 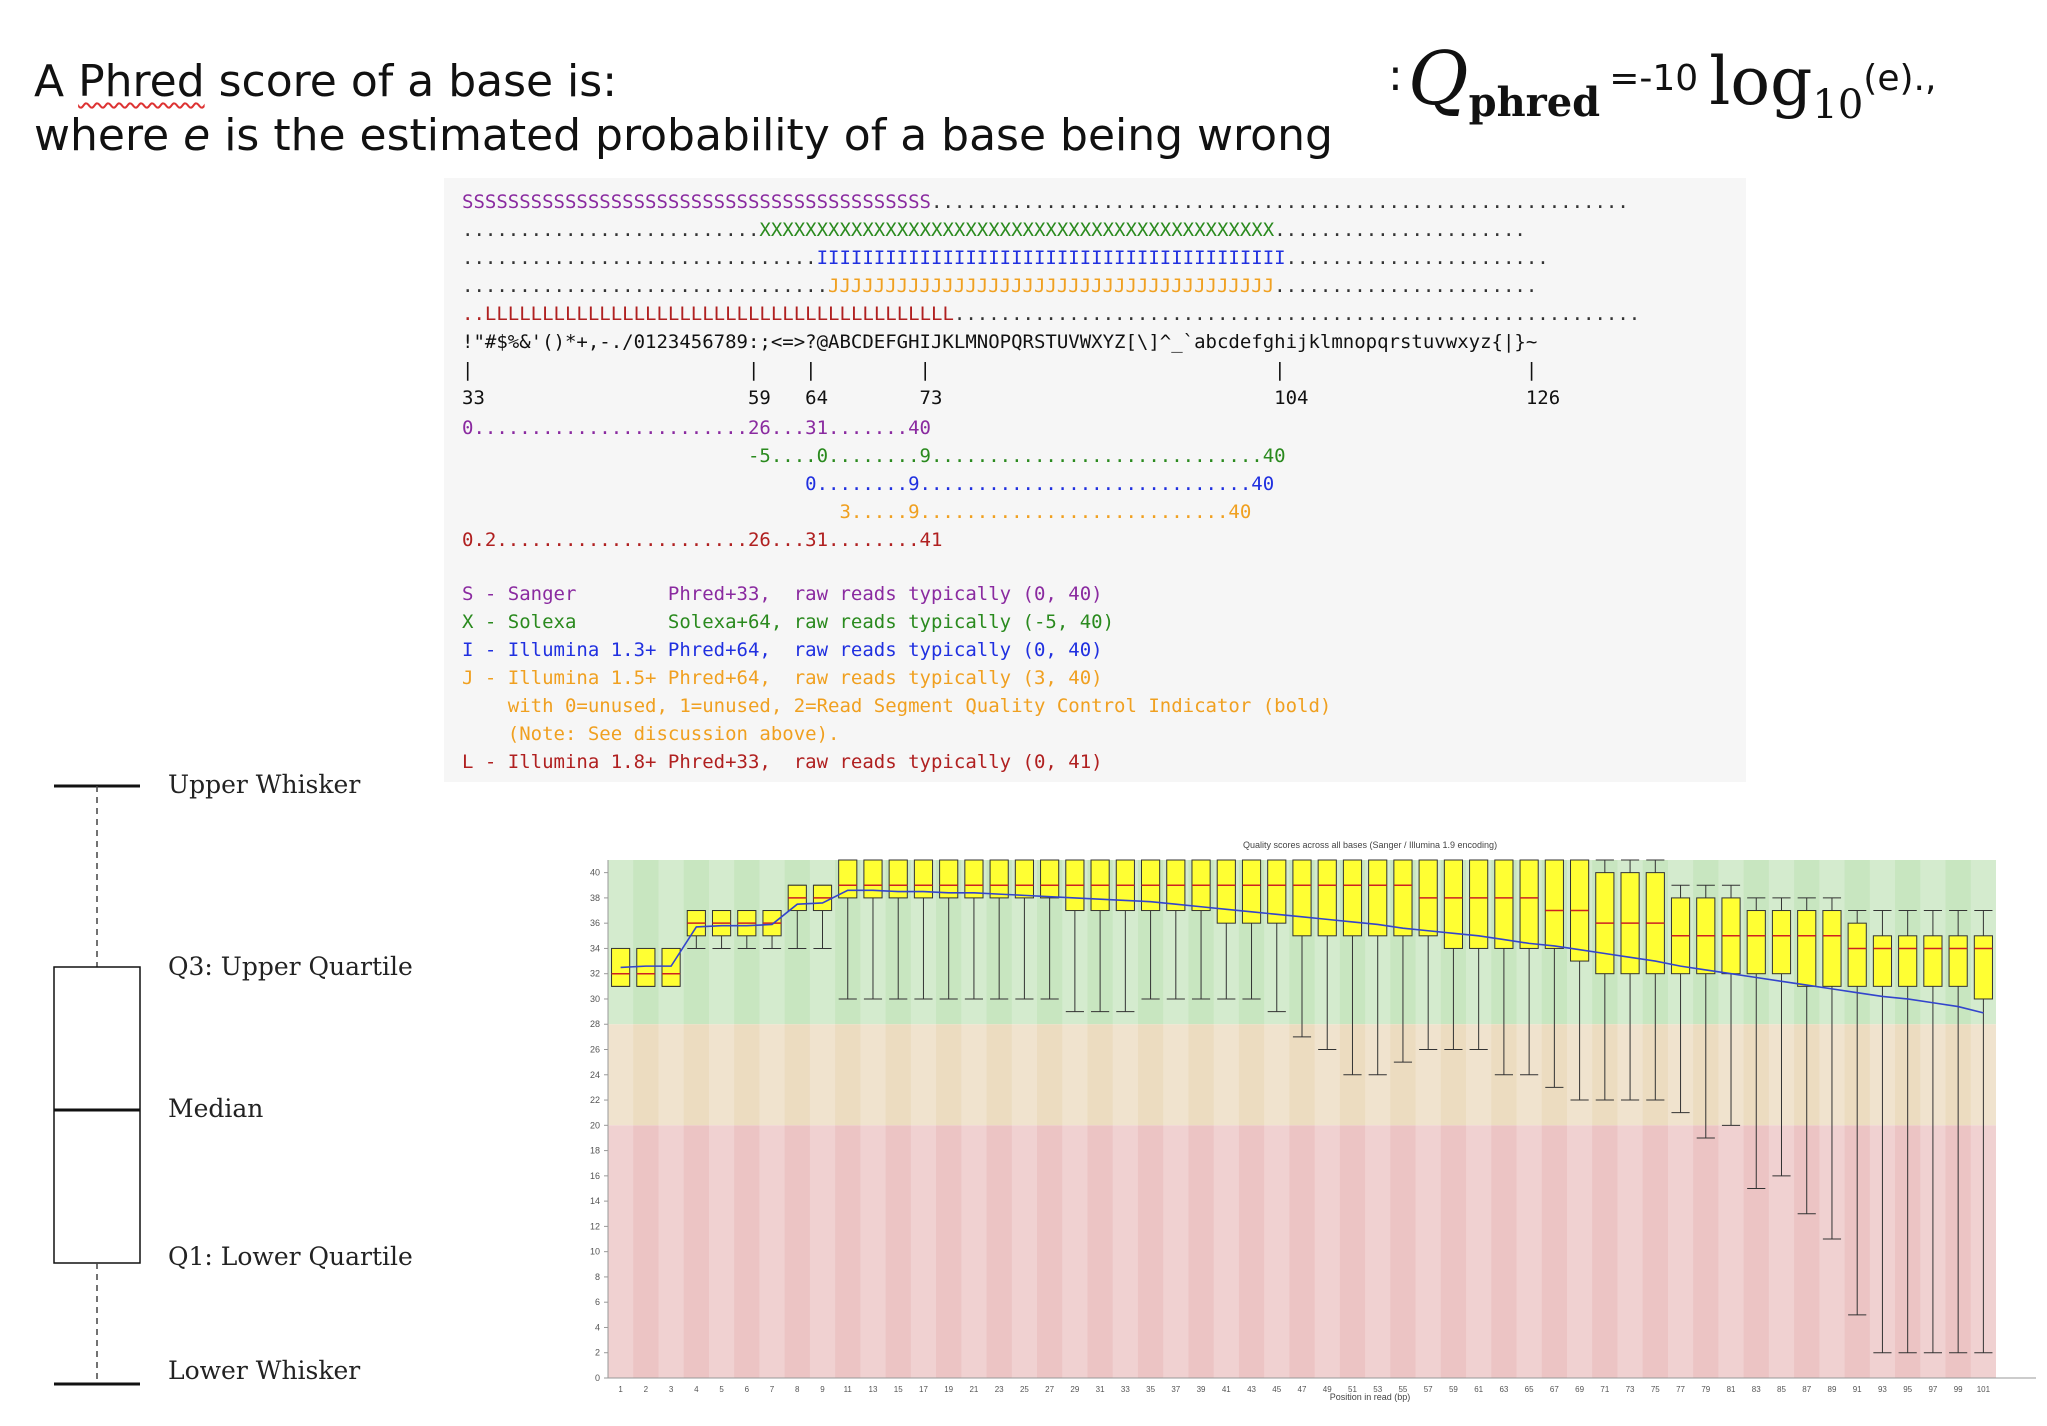 I want to click on y-tick-label: 14, so click(x=595, y=1201).